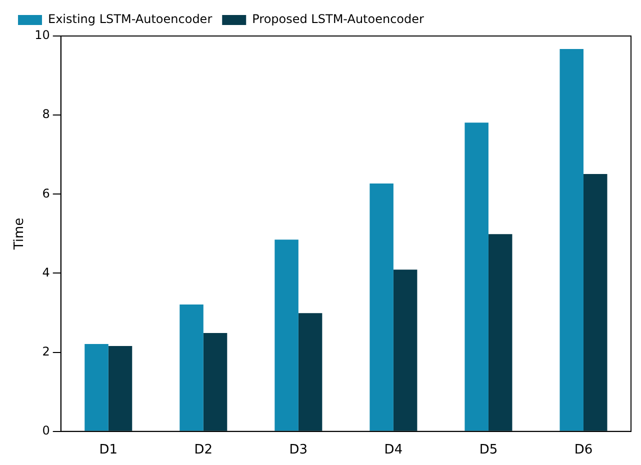  I want to click on x-tick-label: D5, so click(488, 450).